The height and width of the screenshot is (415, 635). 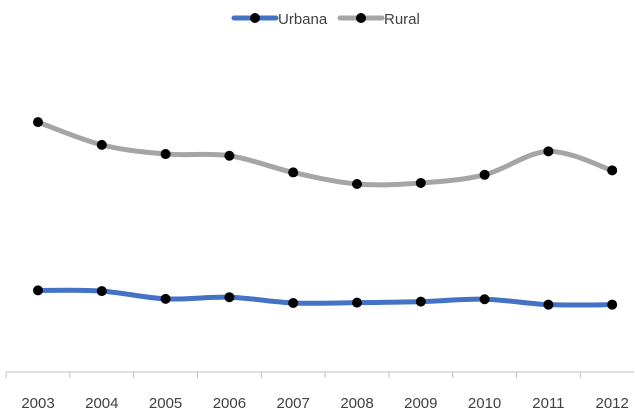 I want to click on data-point-rural-2008, so click(x=357, y=183).